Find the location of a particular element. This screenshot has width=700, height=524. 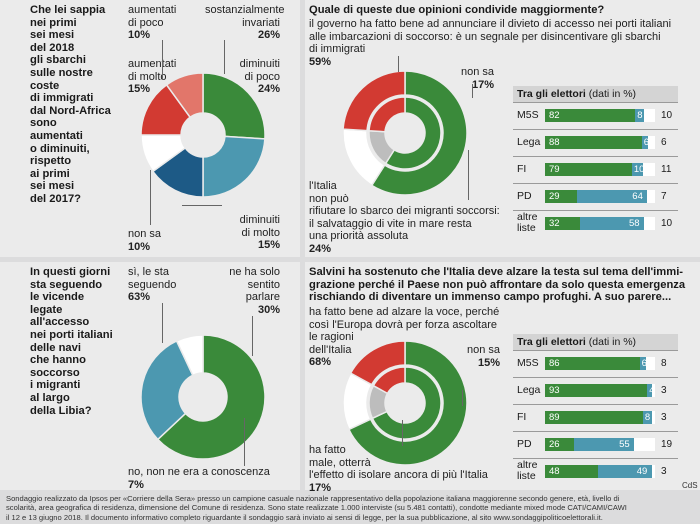

donut-slice-s-le-sta-seguendo is located at coordinates (211, 397).